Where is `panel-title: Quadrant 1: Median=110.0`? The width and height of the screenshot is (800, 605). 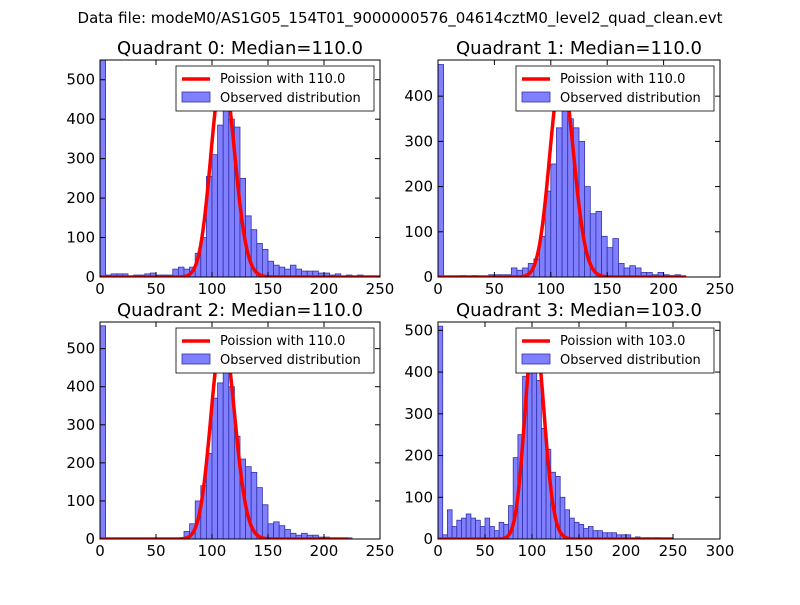
panel-title: Quadrant 1: Median=110.0 is located at coordinates (579, 48).